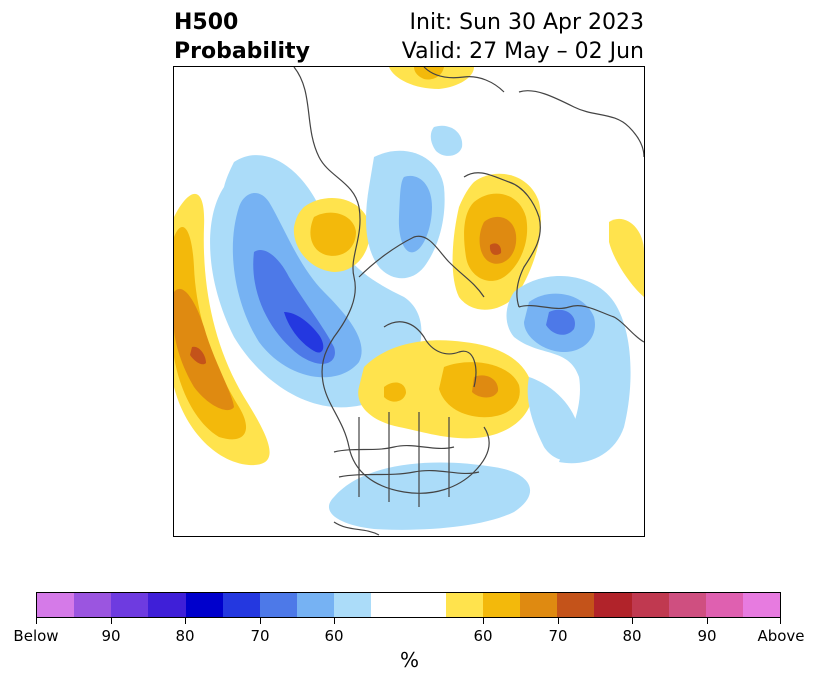 The height and width of the screenshot is (686, 819). I want to click on anomaly-yellow-90-europe, so click(495, 249).